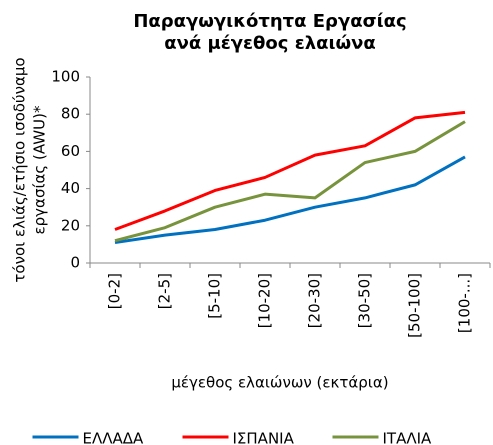 The width and height of the screenshot is (493, 445). I want to click on y-tick-label: 20, so click(70, 225).